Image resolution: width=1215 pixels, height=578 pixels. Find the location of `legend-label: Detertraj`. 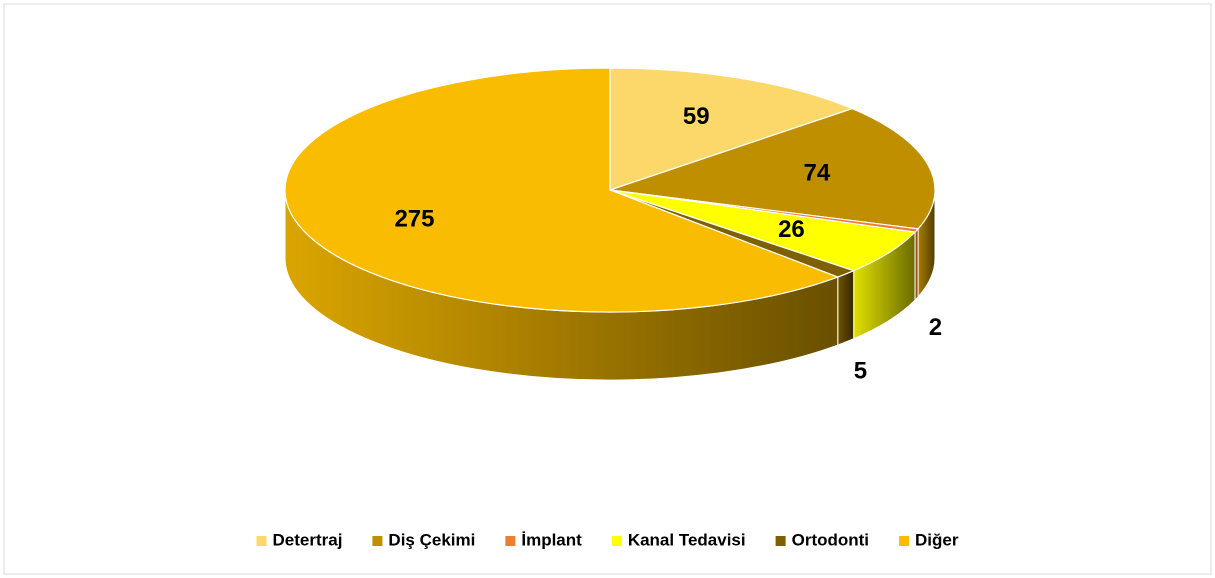

legend-label: Detertraj is located at coordinates (308, 539).